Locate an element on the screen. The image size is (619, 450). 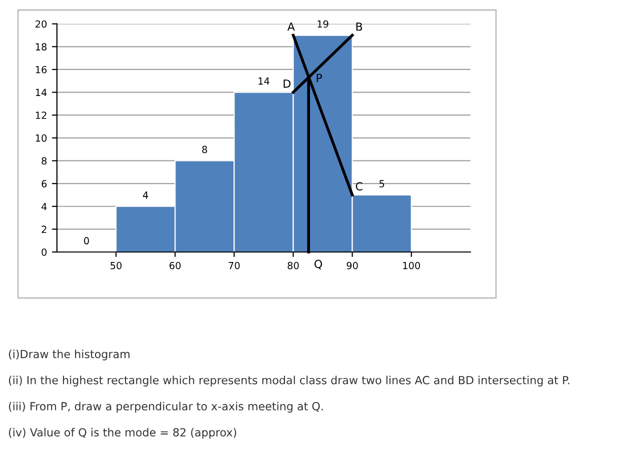
y-tick-label: 14 is located at coordinates (41, 92).